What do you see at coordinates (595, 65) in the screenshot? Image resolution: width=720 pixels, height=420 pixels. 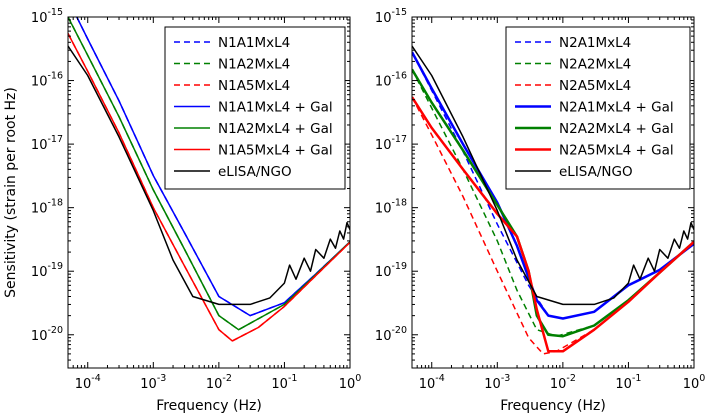 I see `legend-label: N2A2MxL4` at bounding box center [595, 65].